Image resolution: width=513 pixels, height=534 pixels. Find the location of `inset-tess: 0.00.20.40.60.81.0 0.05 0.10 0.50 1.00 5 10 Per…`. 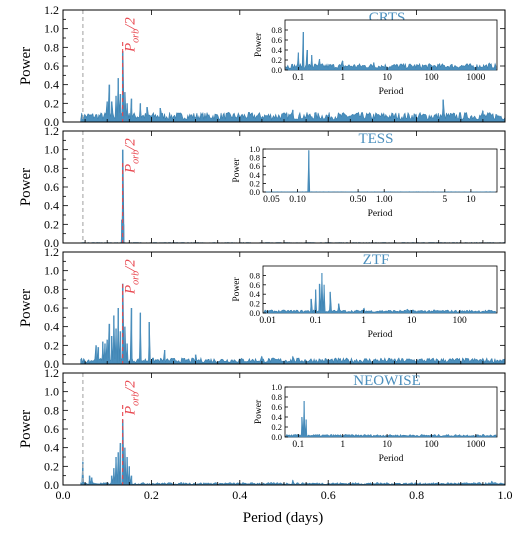

inset-tess: 0.00.20.40.60.81.0 0.05 0.10 0.50 1.00 5 10 Per… is located at coordinates (365, 181).